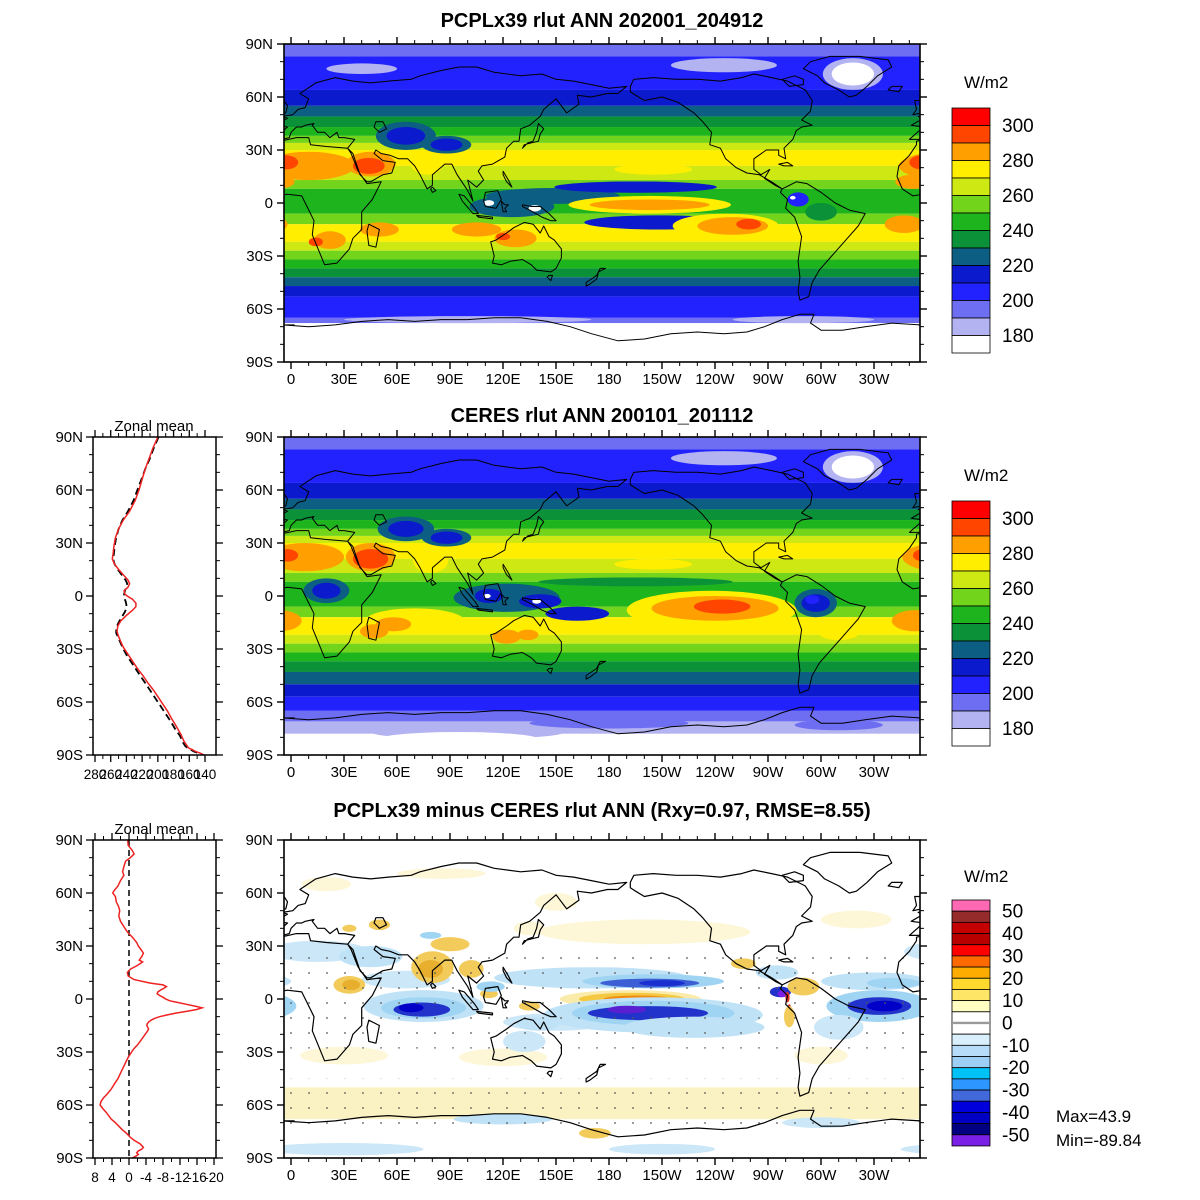 The image size is (1200, 1200). I want to click on zonal-lat-tick-label: 30S, so click(69, 649).